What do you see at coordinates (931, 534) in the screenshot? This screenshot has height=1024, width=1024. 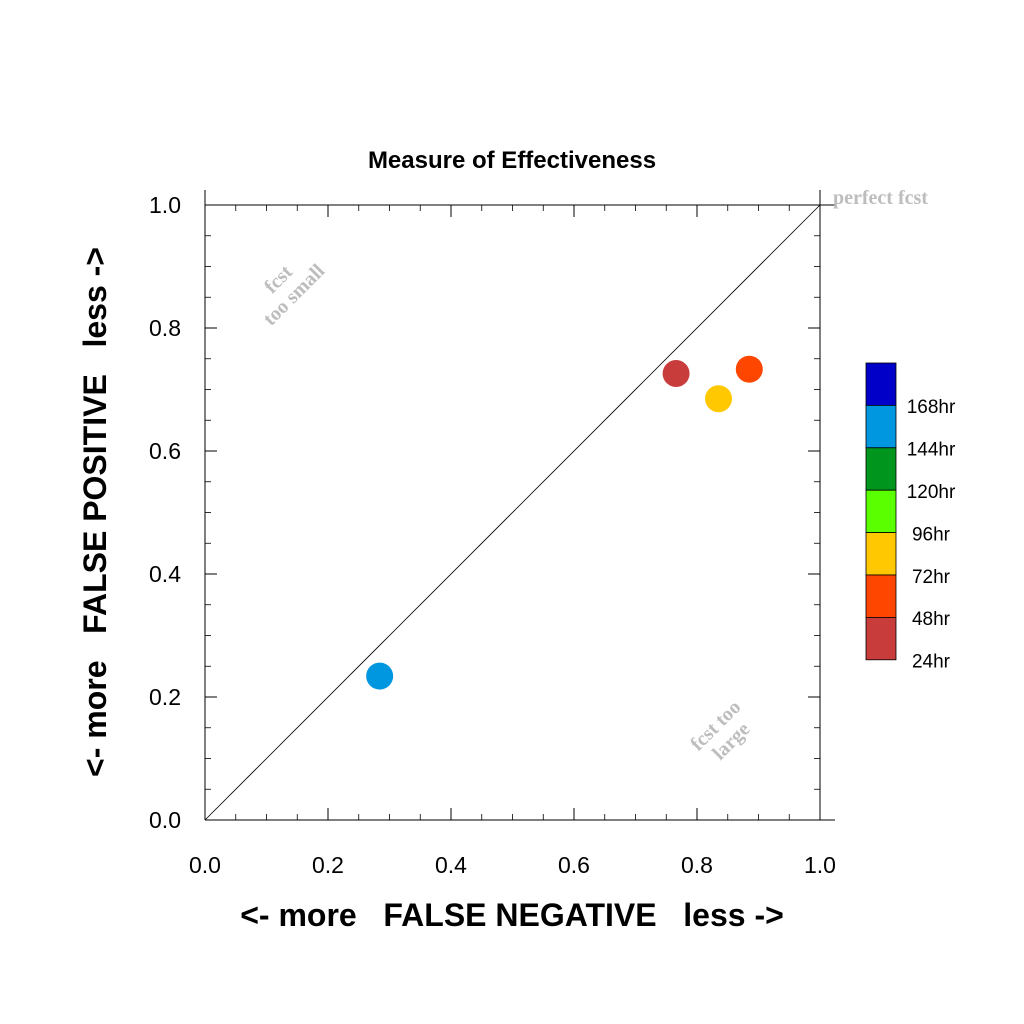 I see `legend-label-96hr: 96hr` at bounding box center [931, 534].